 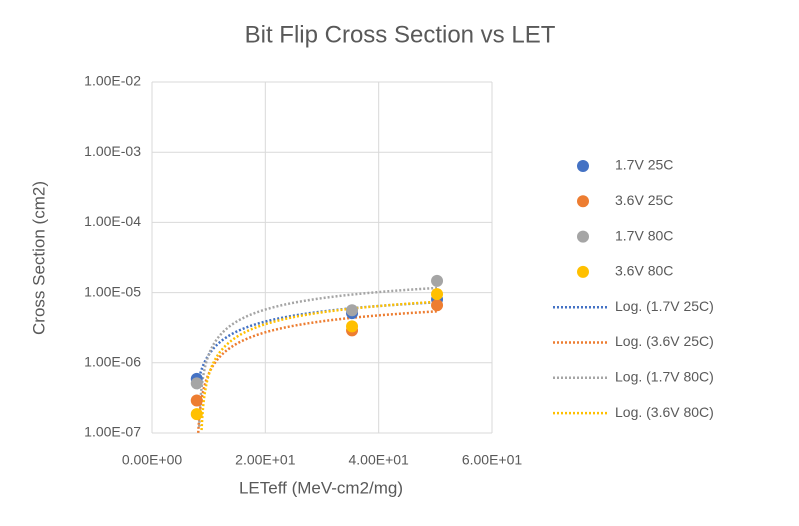 What do you see at coordinates (378, 460) in the screenshot?
I see `x-tick-label: 4.00E+01` at bounding box center [378, 460].